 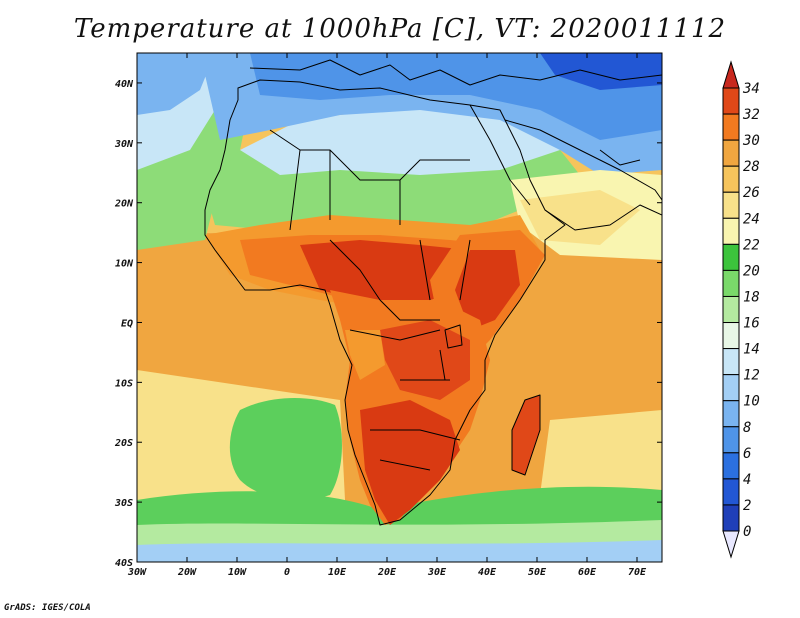 What do you see at coordinates (287, 572) in the screenshot?
I see `x-tick-label: 0` at bounding box center [287, 572].